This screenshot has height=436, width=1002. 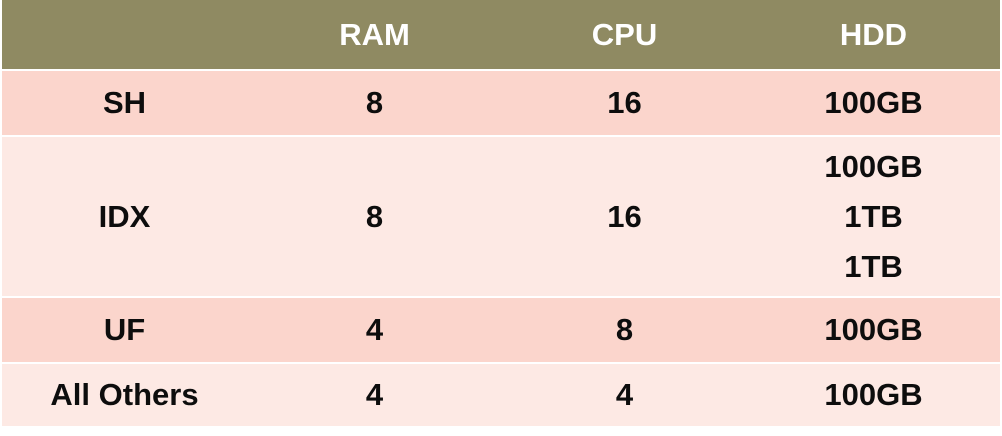 What do you see at coordinates (124, 330) in the screenshot?
I see `row-name-cell: UF` at bounding box center [124, 330].